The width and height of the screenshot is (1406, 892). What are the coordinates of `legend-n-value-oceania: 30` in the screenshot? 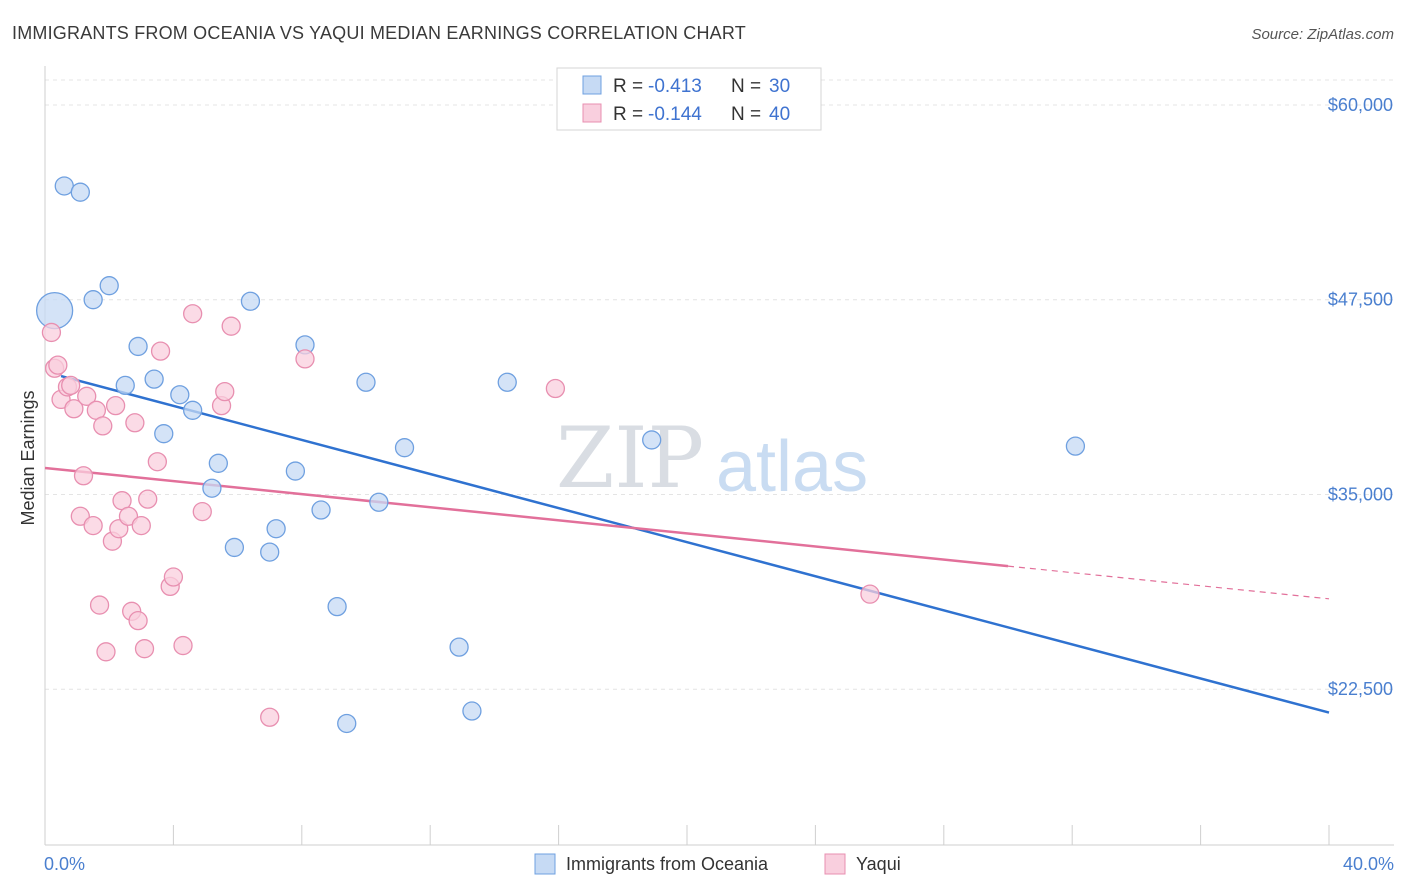 It's located at (779, 86).